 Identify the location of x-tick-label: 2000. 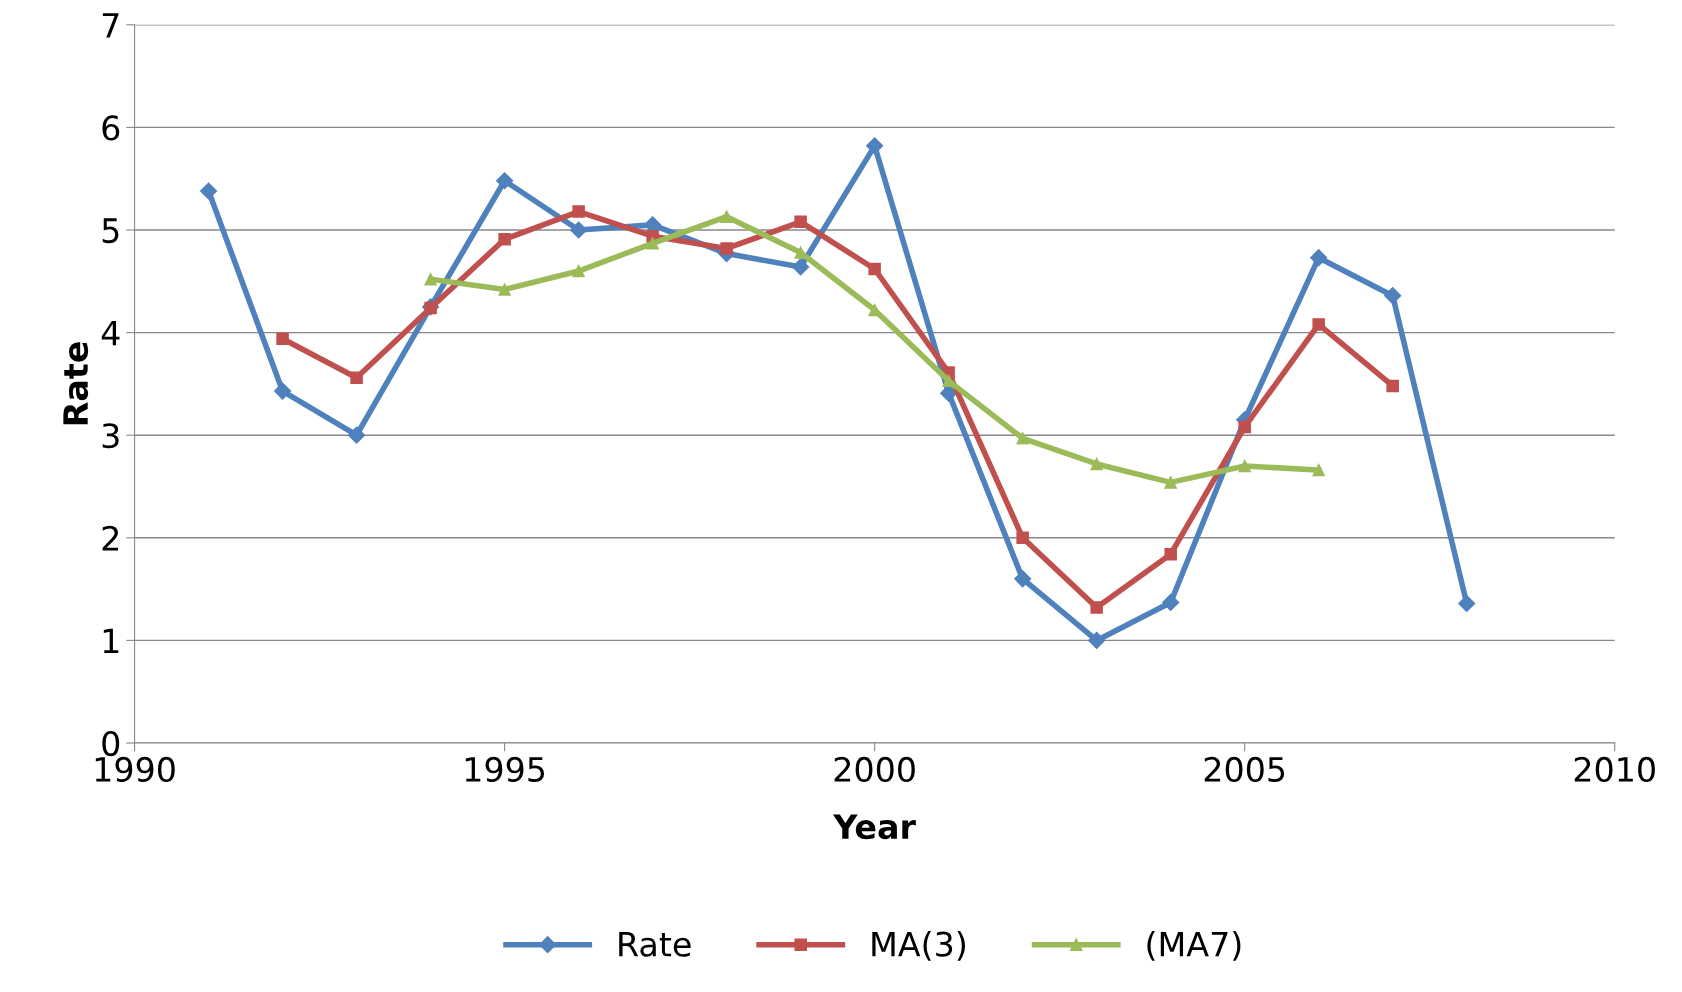
(874, 769).